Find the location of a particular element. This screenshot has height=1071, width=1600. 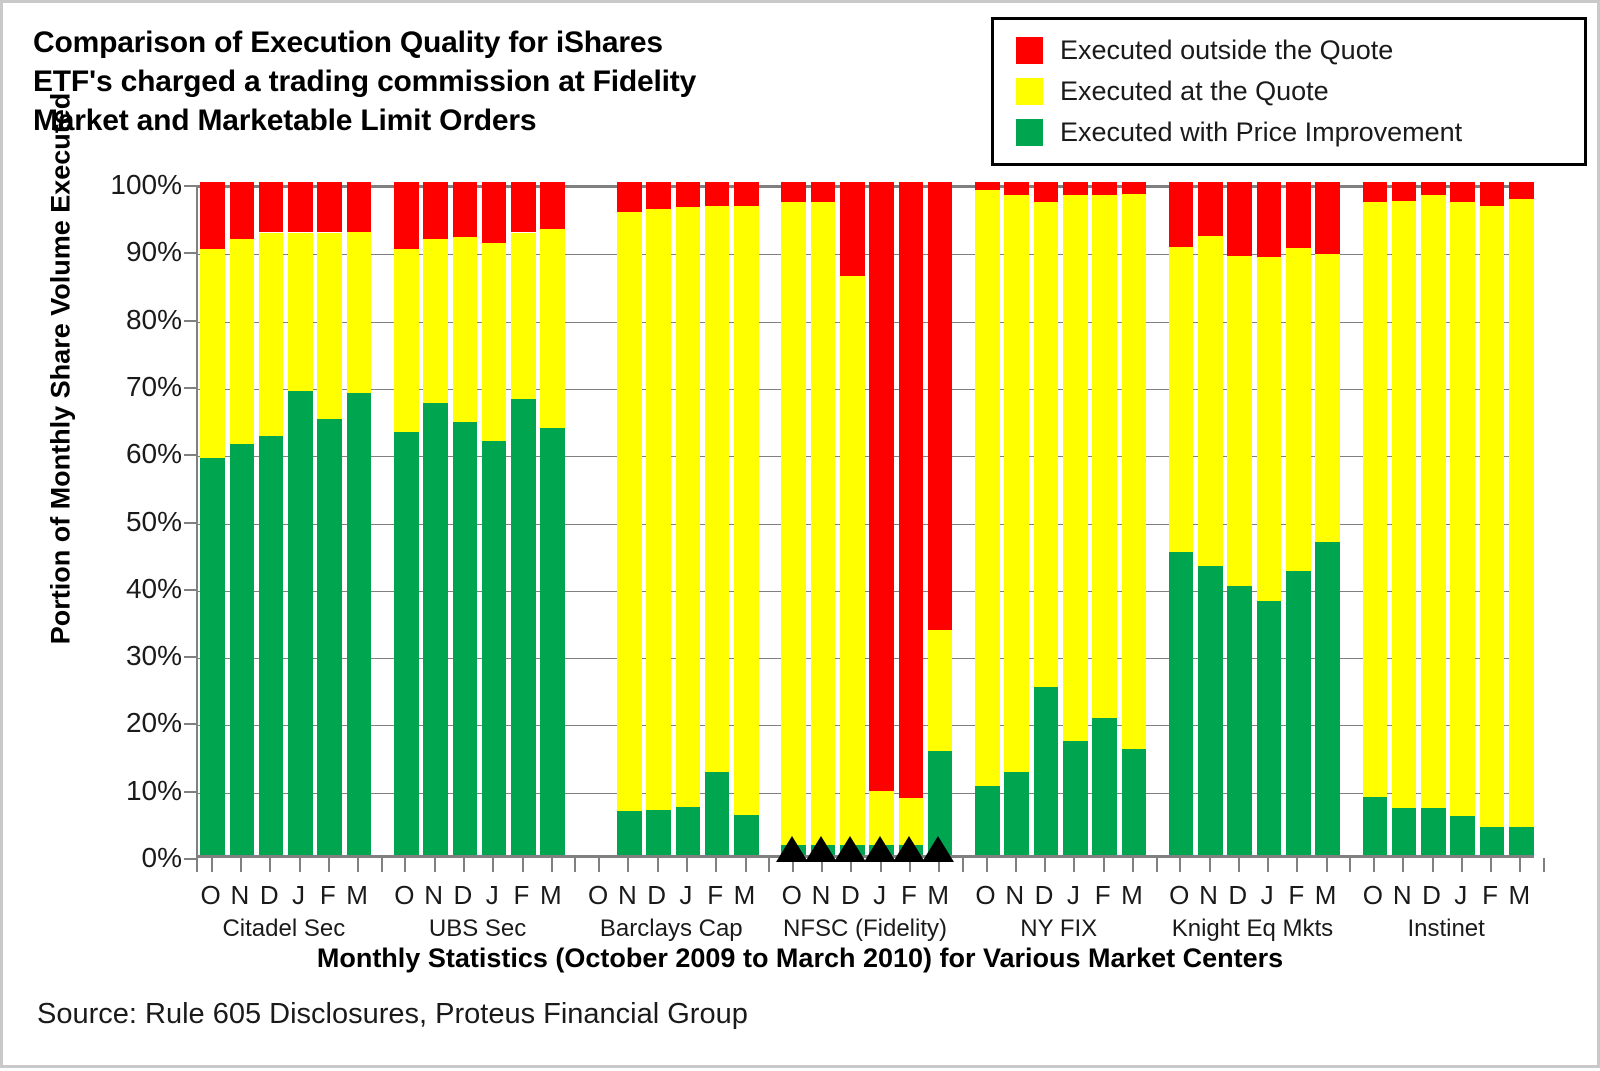

x-axis-group-label: NY FIX is located at coordinates (1059, 928).